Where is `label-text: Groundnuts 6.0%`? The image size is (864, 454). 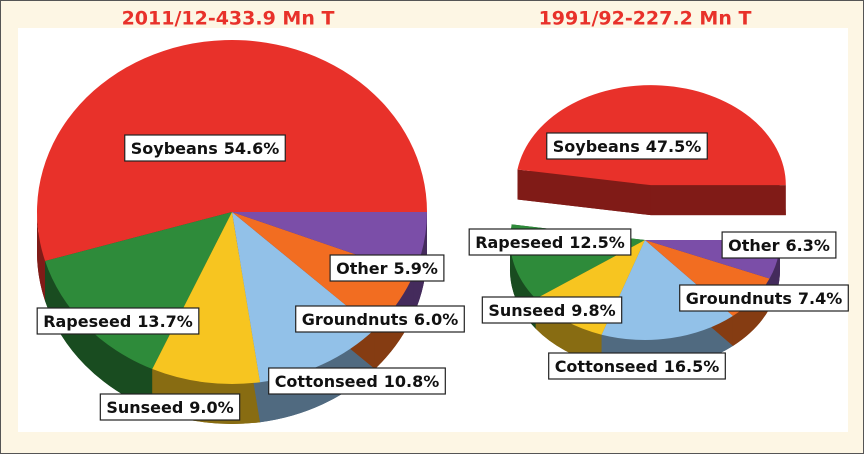 label-text: Groundnuts 6.0% is located at coordinates (380, 319).